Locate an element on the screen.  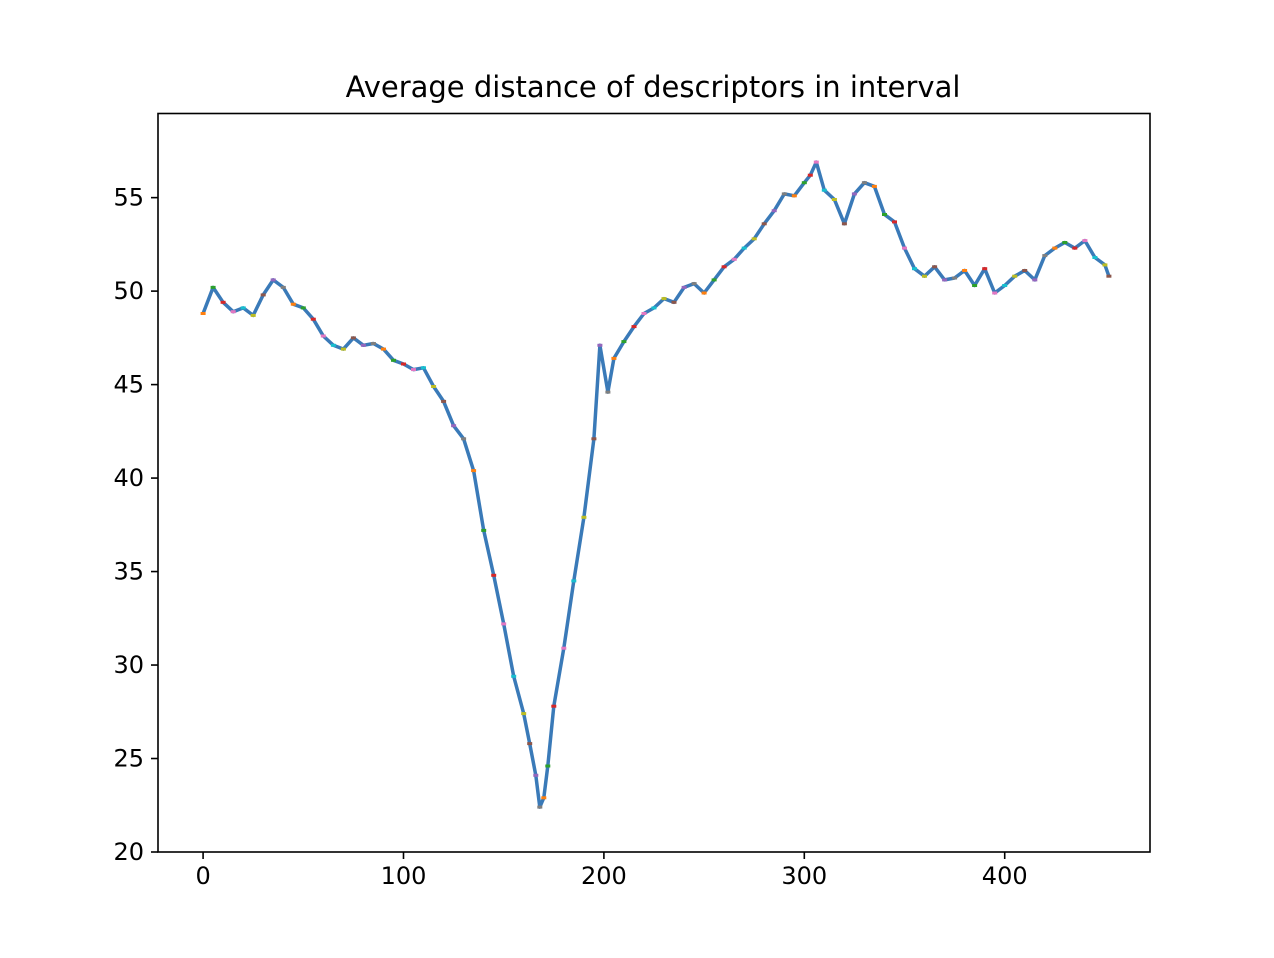
y-tick-label: 35 is located at coordinates (128, 572).